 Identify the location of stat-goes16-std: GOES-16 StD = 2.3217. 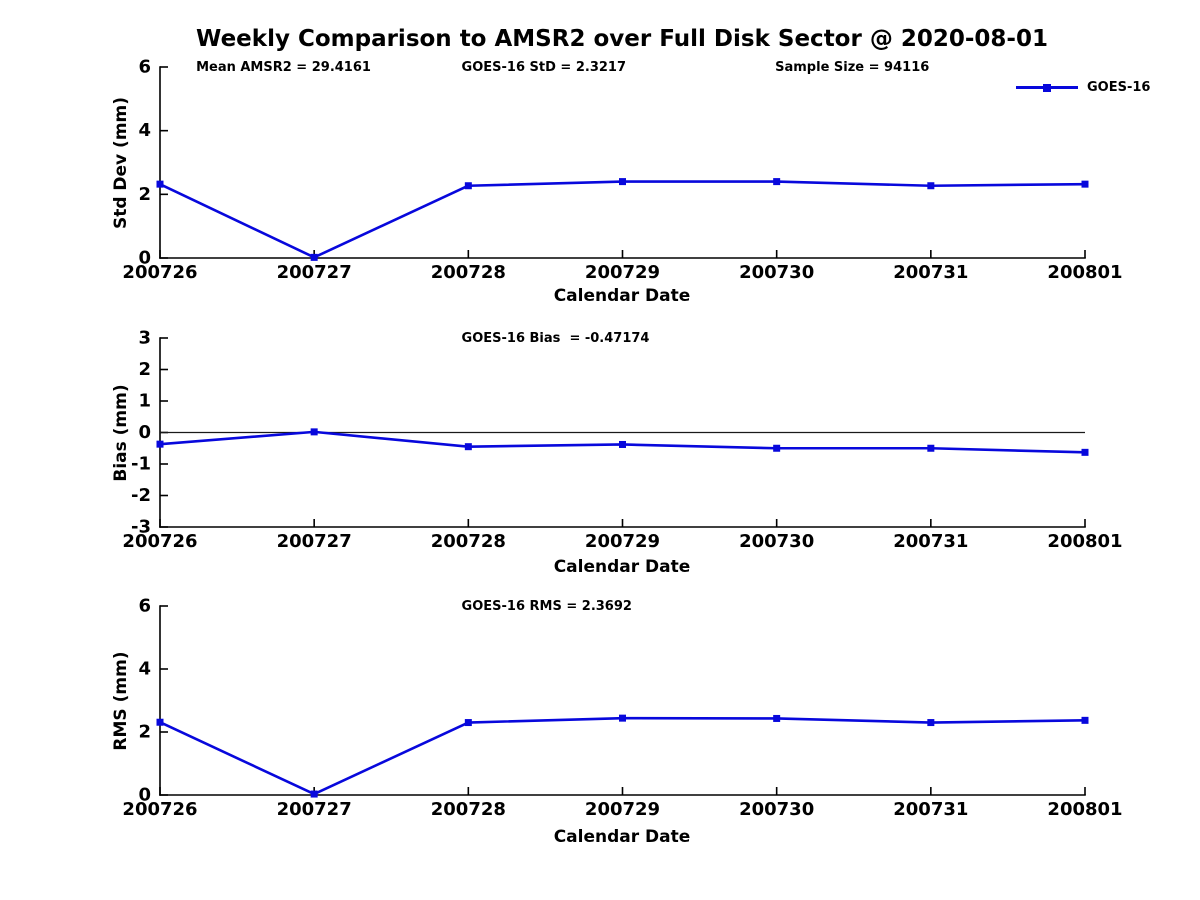
(544, 67).